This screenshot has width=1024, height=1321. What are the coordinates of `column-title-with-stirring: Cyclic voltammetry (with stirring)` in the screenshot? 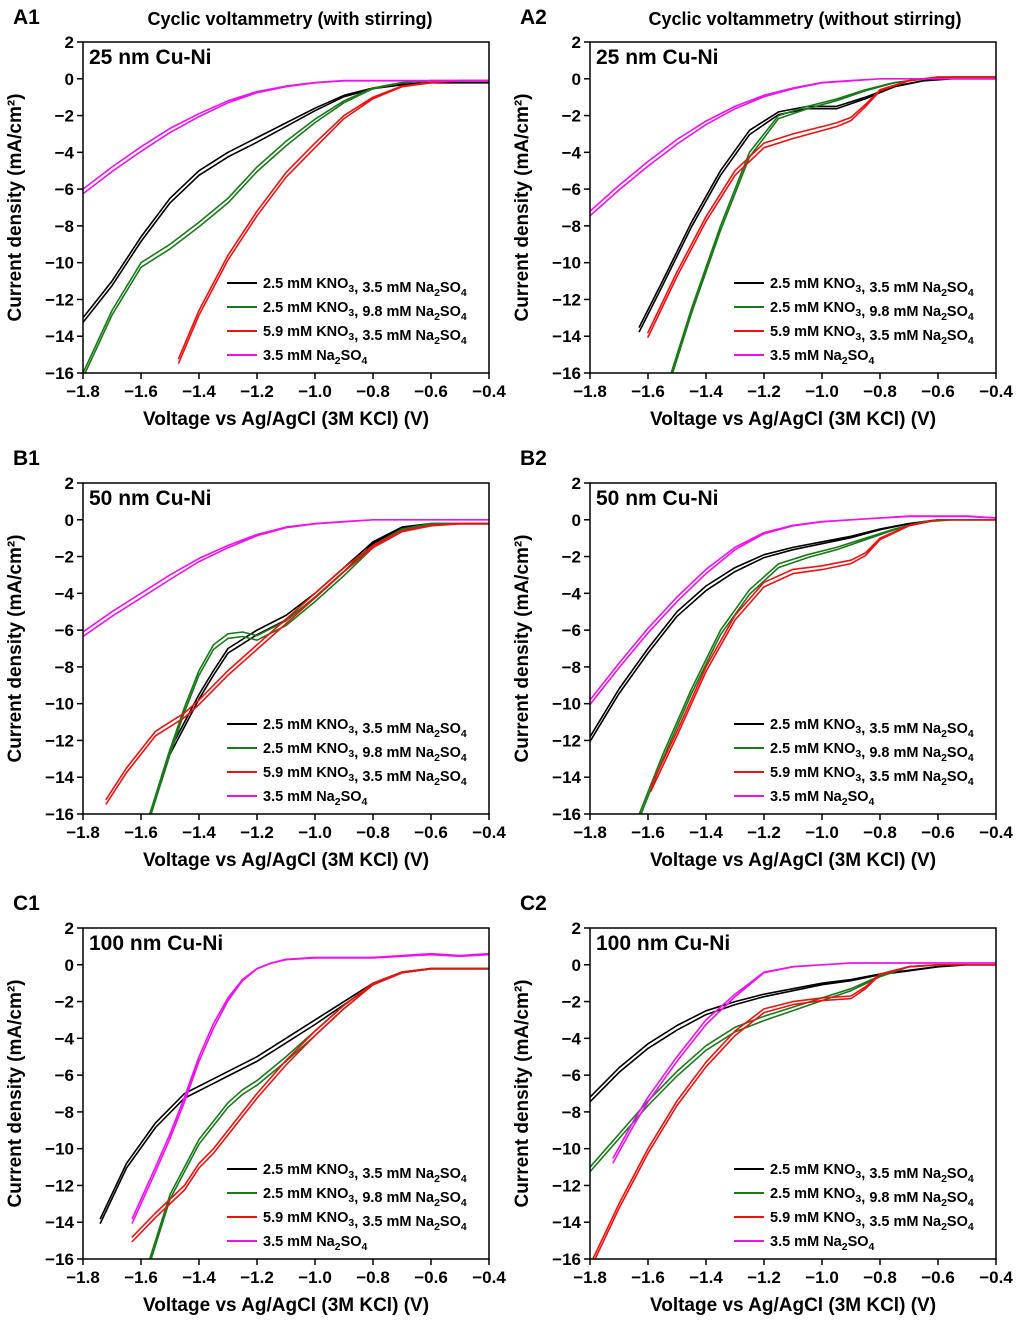 It's located at (289, 19).